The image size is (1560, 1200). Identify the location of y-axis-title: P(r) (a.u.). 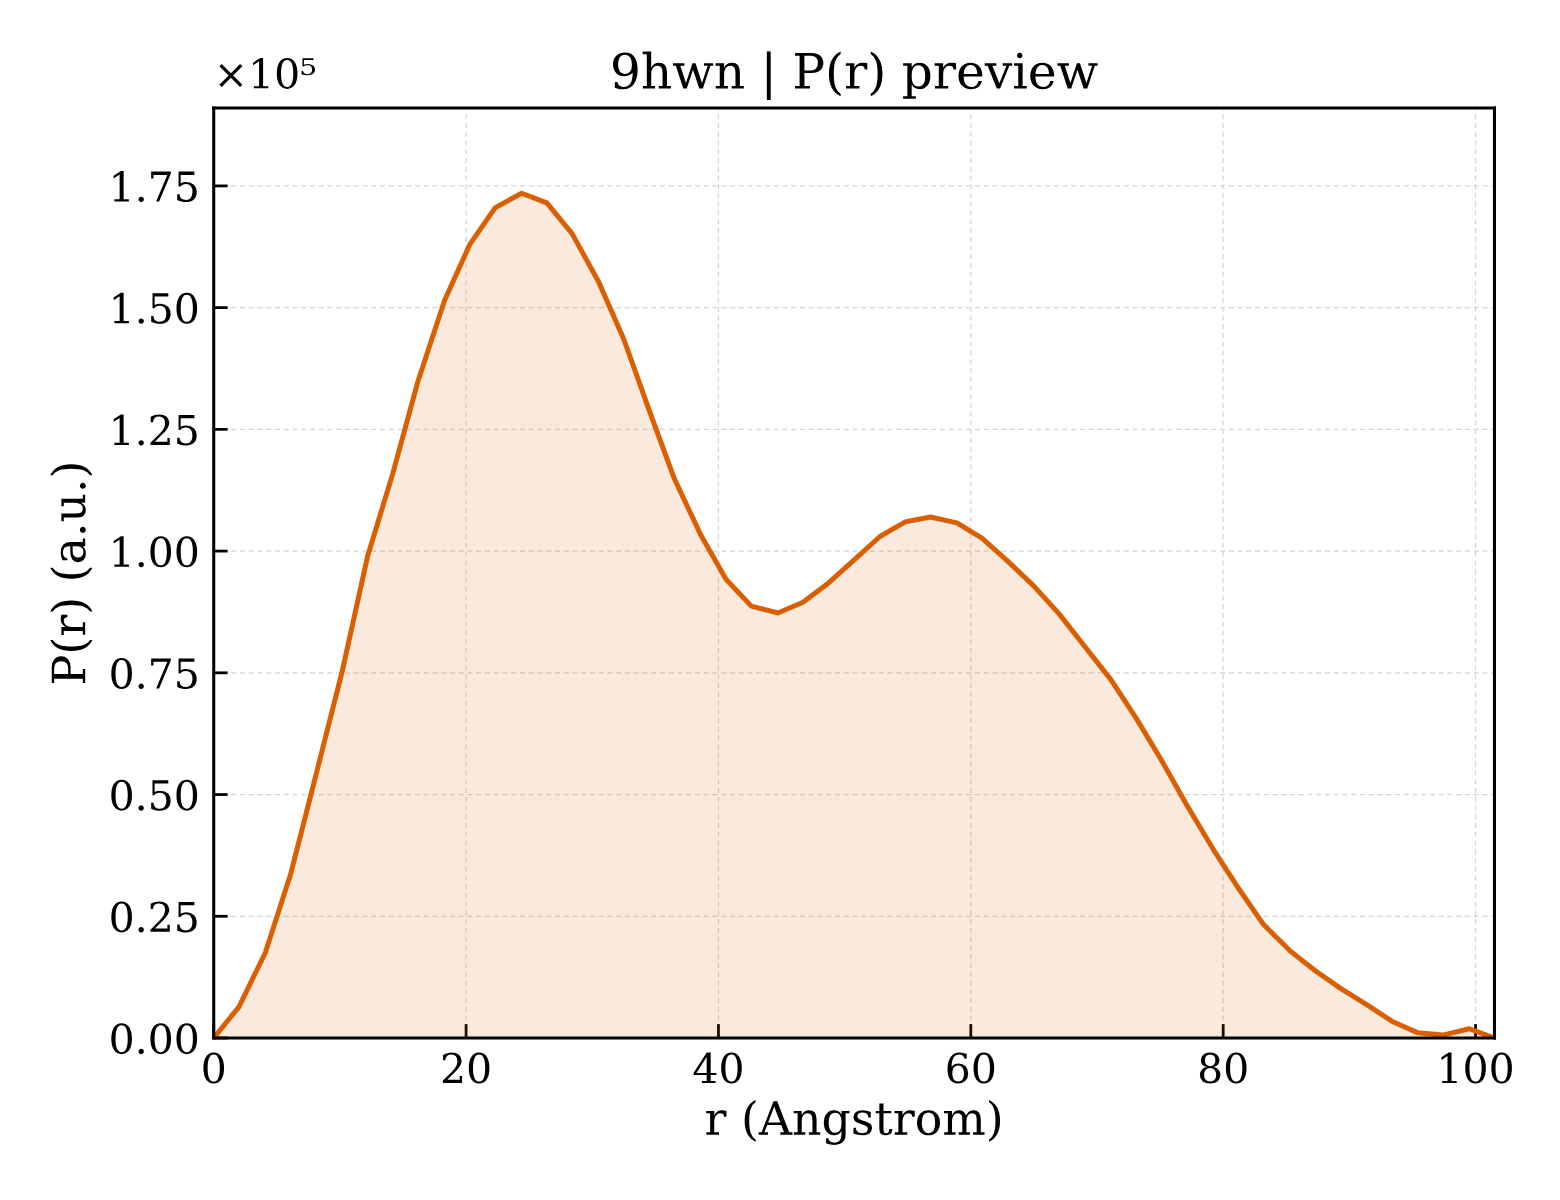
(71, 573).